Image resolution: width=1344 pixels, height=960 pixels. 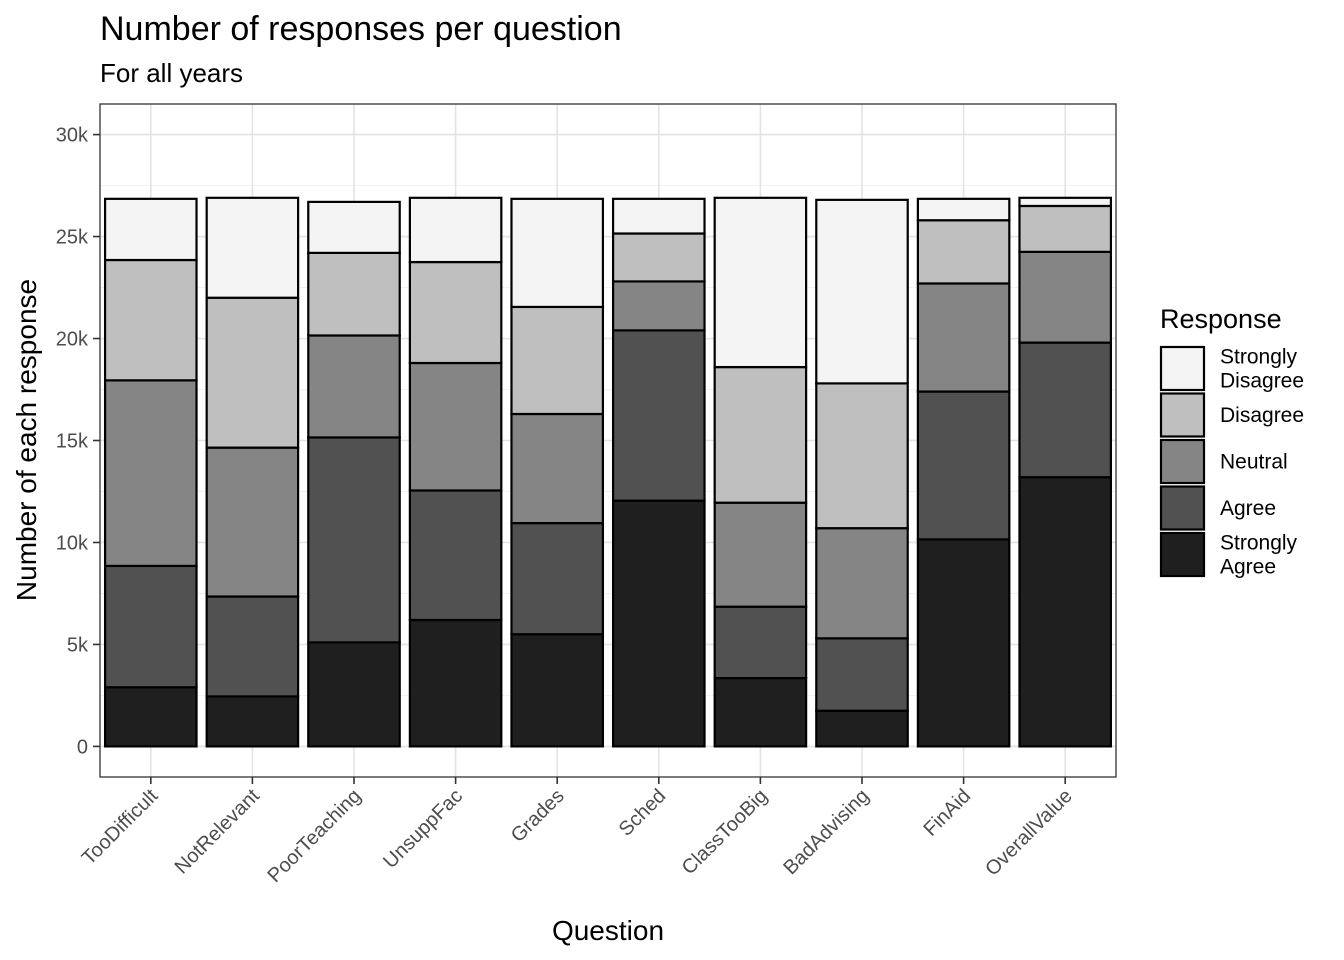 I want to click on x-tick-label: OverallValue, so click(x=1028, y=832).